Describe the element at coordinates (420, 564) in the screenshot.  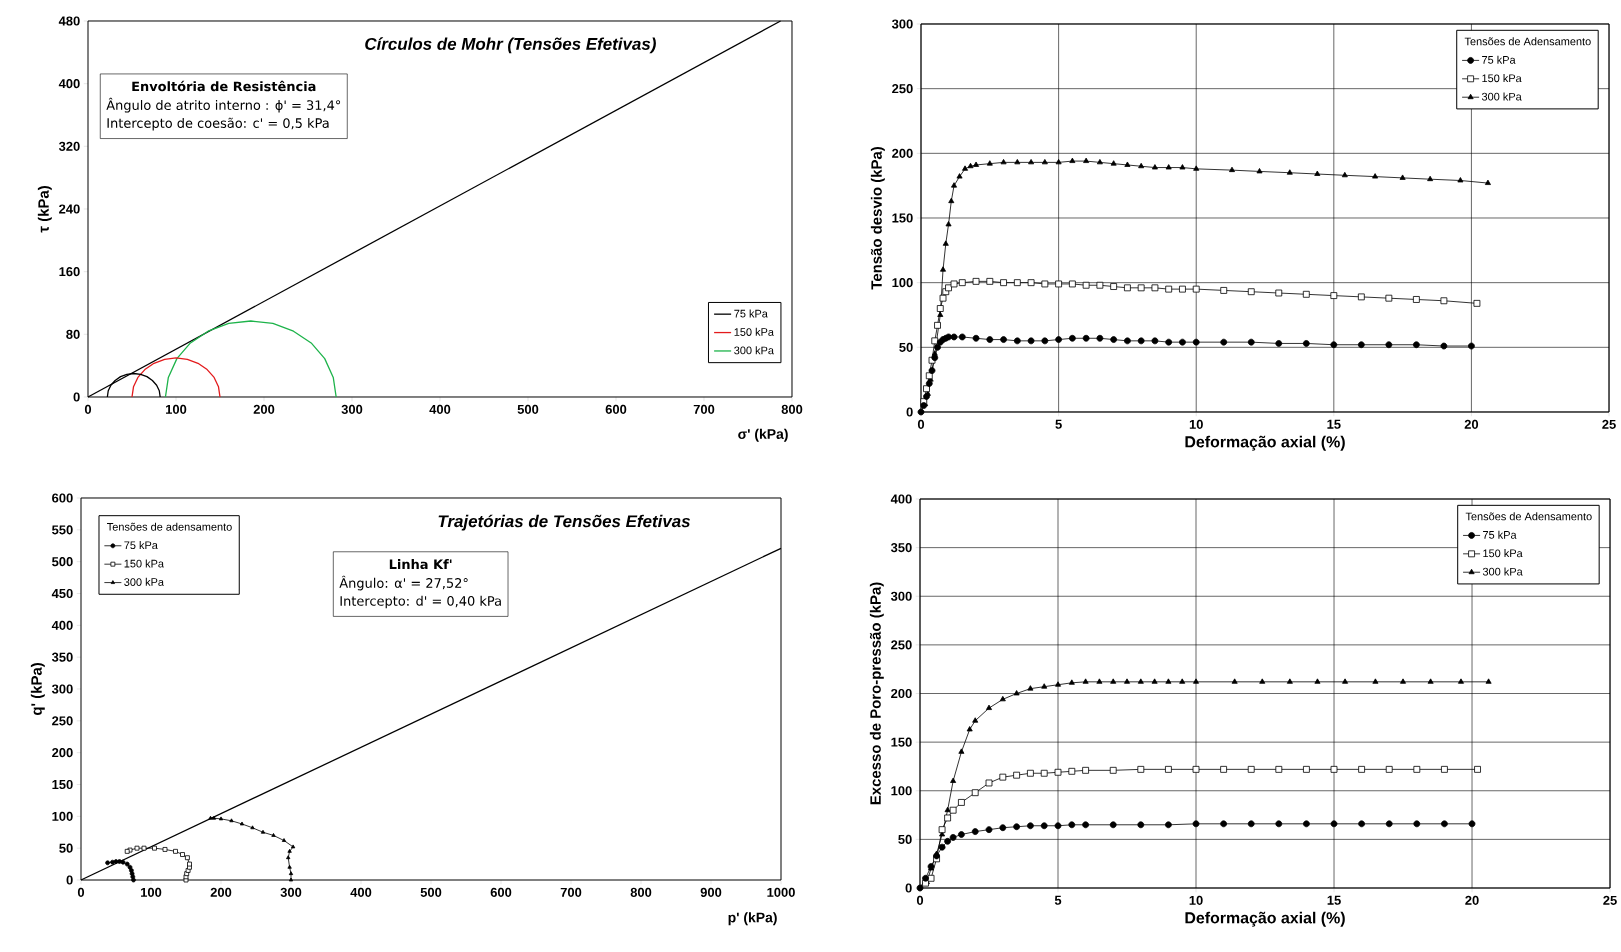
I see `annotation: Linha Kf'` at that location.